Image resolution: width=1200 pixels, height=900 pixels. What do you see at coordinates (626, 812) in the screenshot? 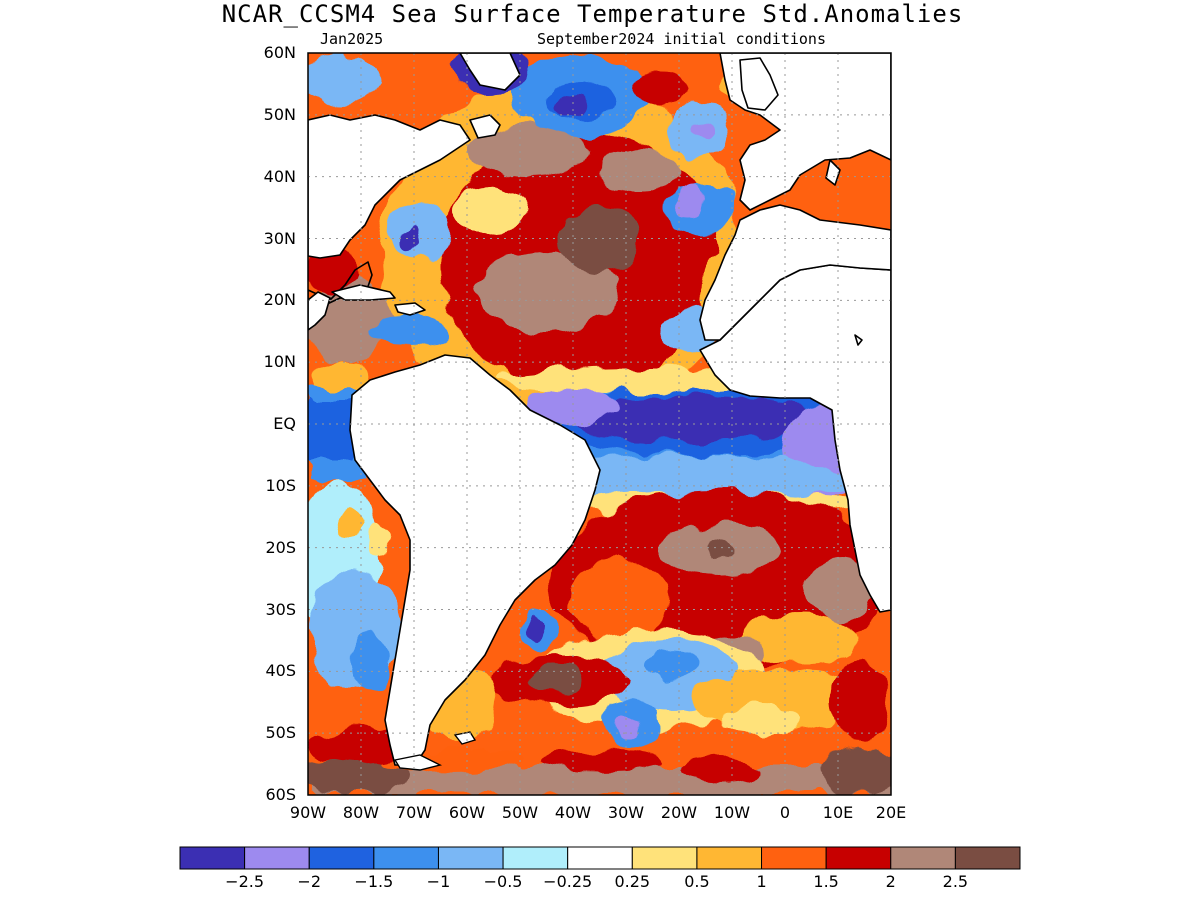
I see `longitude-label: 30W` at bounding box center [626, 812].